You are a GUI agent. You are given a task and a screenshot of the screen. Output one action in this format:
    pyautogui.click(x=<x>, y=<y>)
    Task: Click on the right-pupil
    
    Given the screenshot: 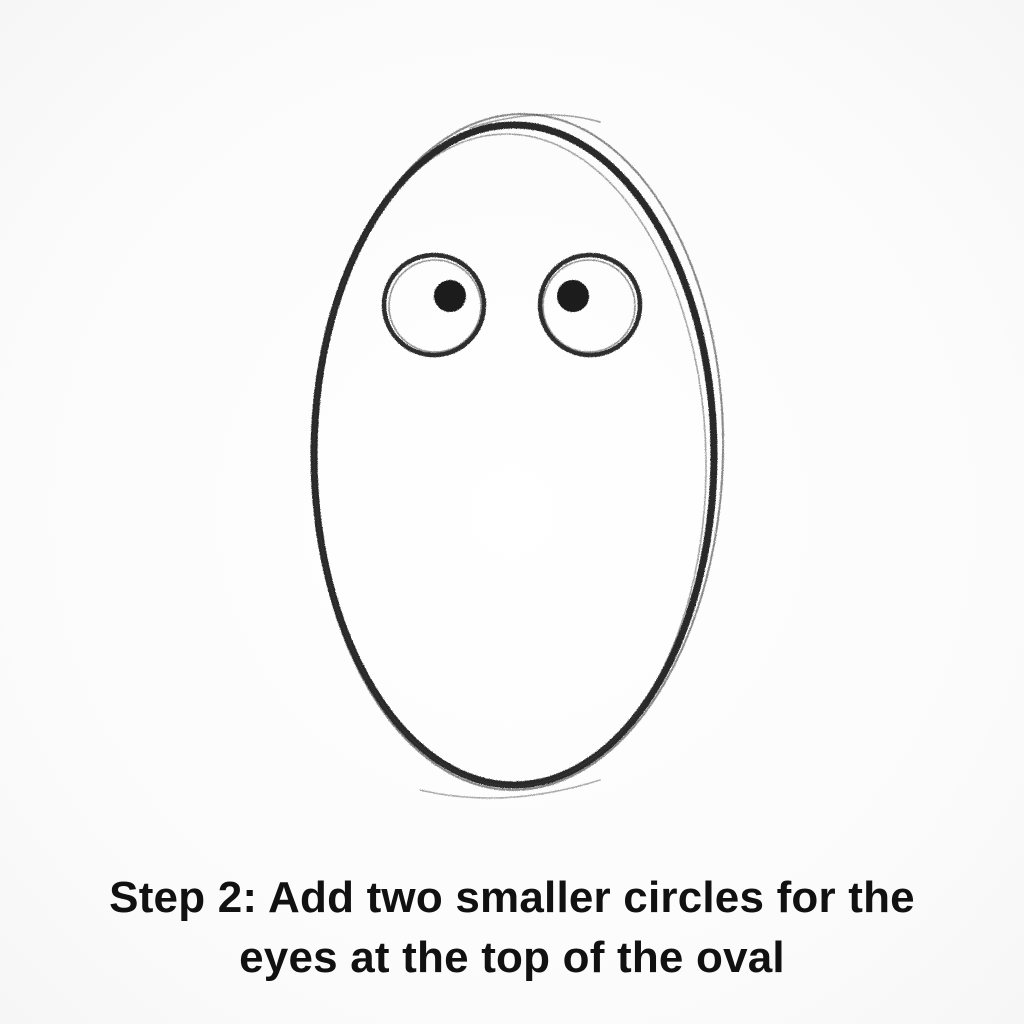 What is the action you would take?
    pyautogui.click(x=573, y=296)
    